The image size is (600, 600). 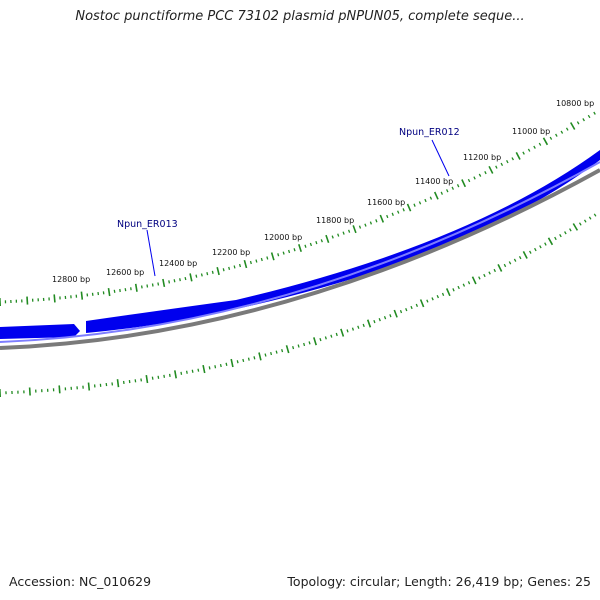 I want to click on tick-label-12400: 12400 bp, so click(x=178, y=263).